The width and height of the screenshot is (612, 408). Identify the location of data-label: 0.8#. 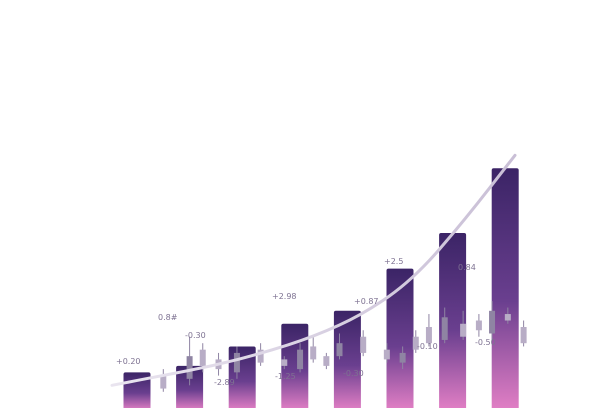
(168, 317).